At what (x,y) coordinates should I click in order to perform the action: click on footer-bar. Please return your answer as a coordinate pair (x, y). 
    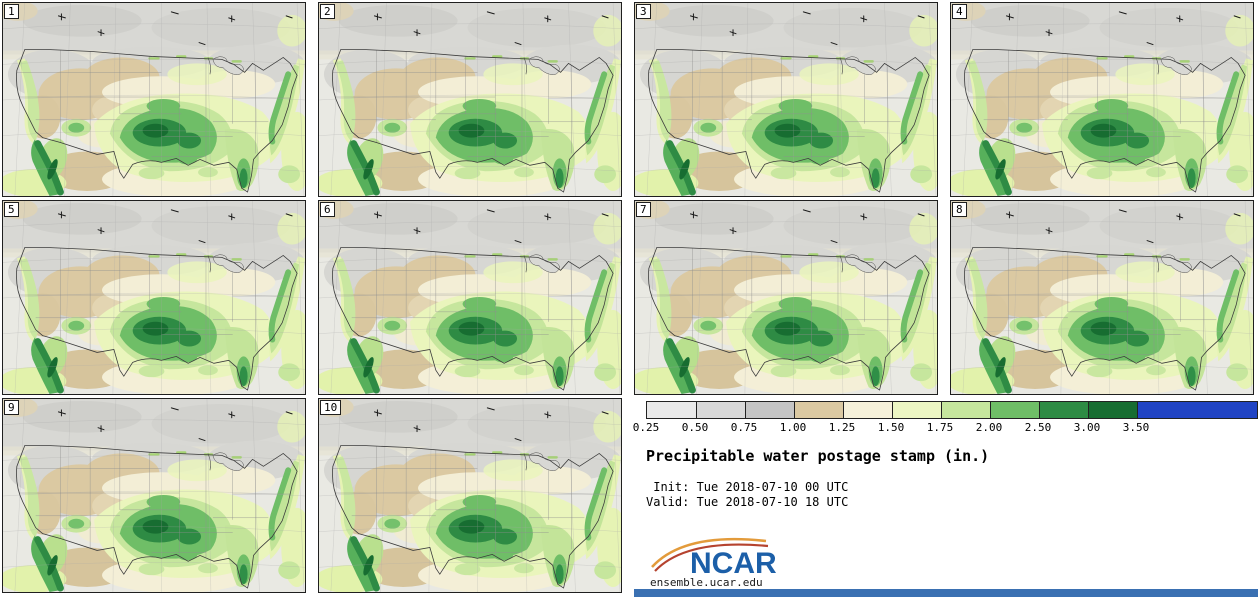
    Looking at the image, I should click on (946, 593).